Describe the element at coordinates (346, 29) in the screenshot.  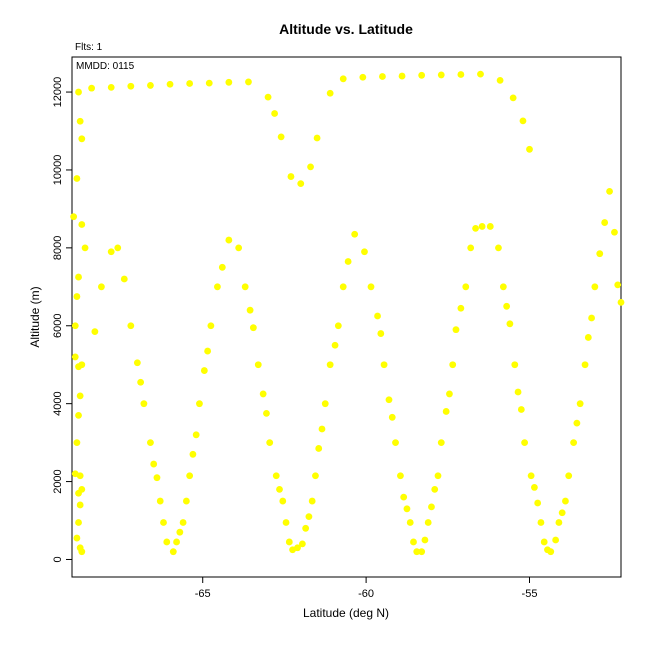
I see `chart-title: Altitude vs. Latitude` at that location.